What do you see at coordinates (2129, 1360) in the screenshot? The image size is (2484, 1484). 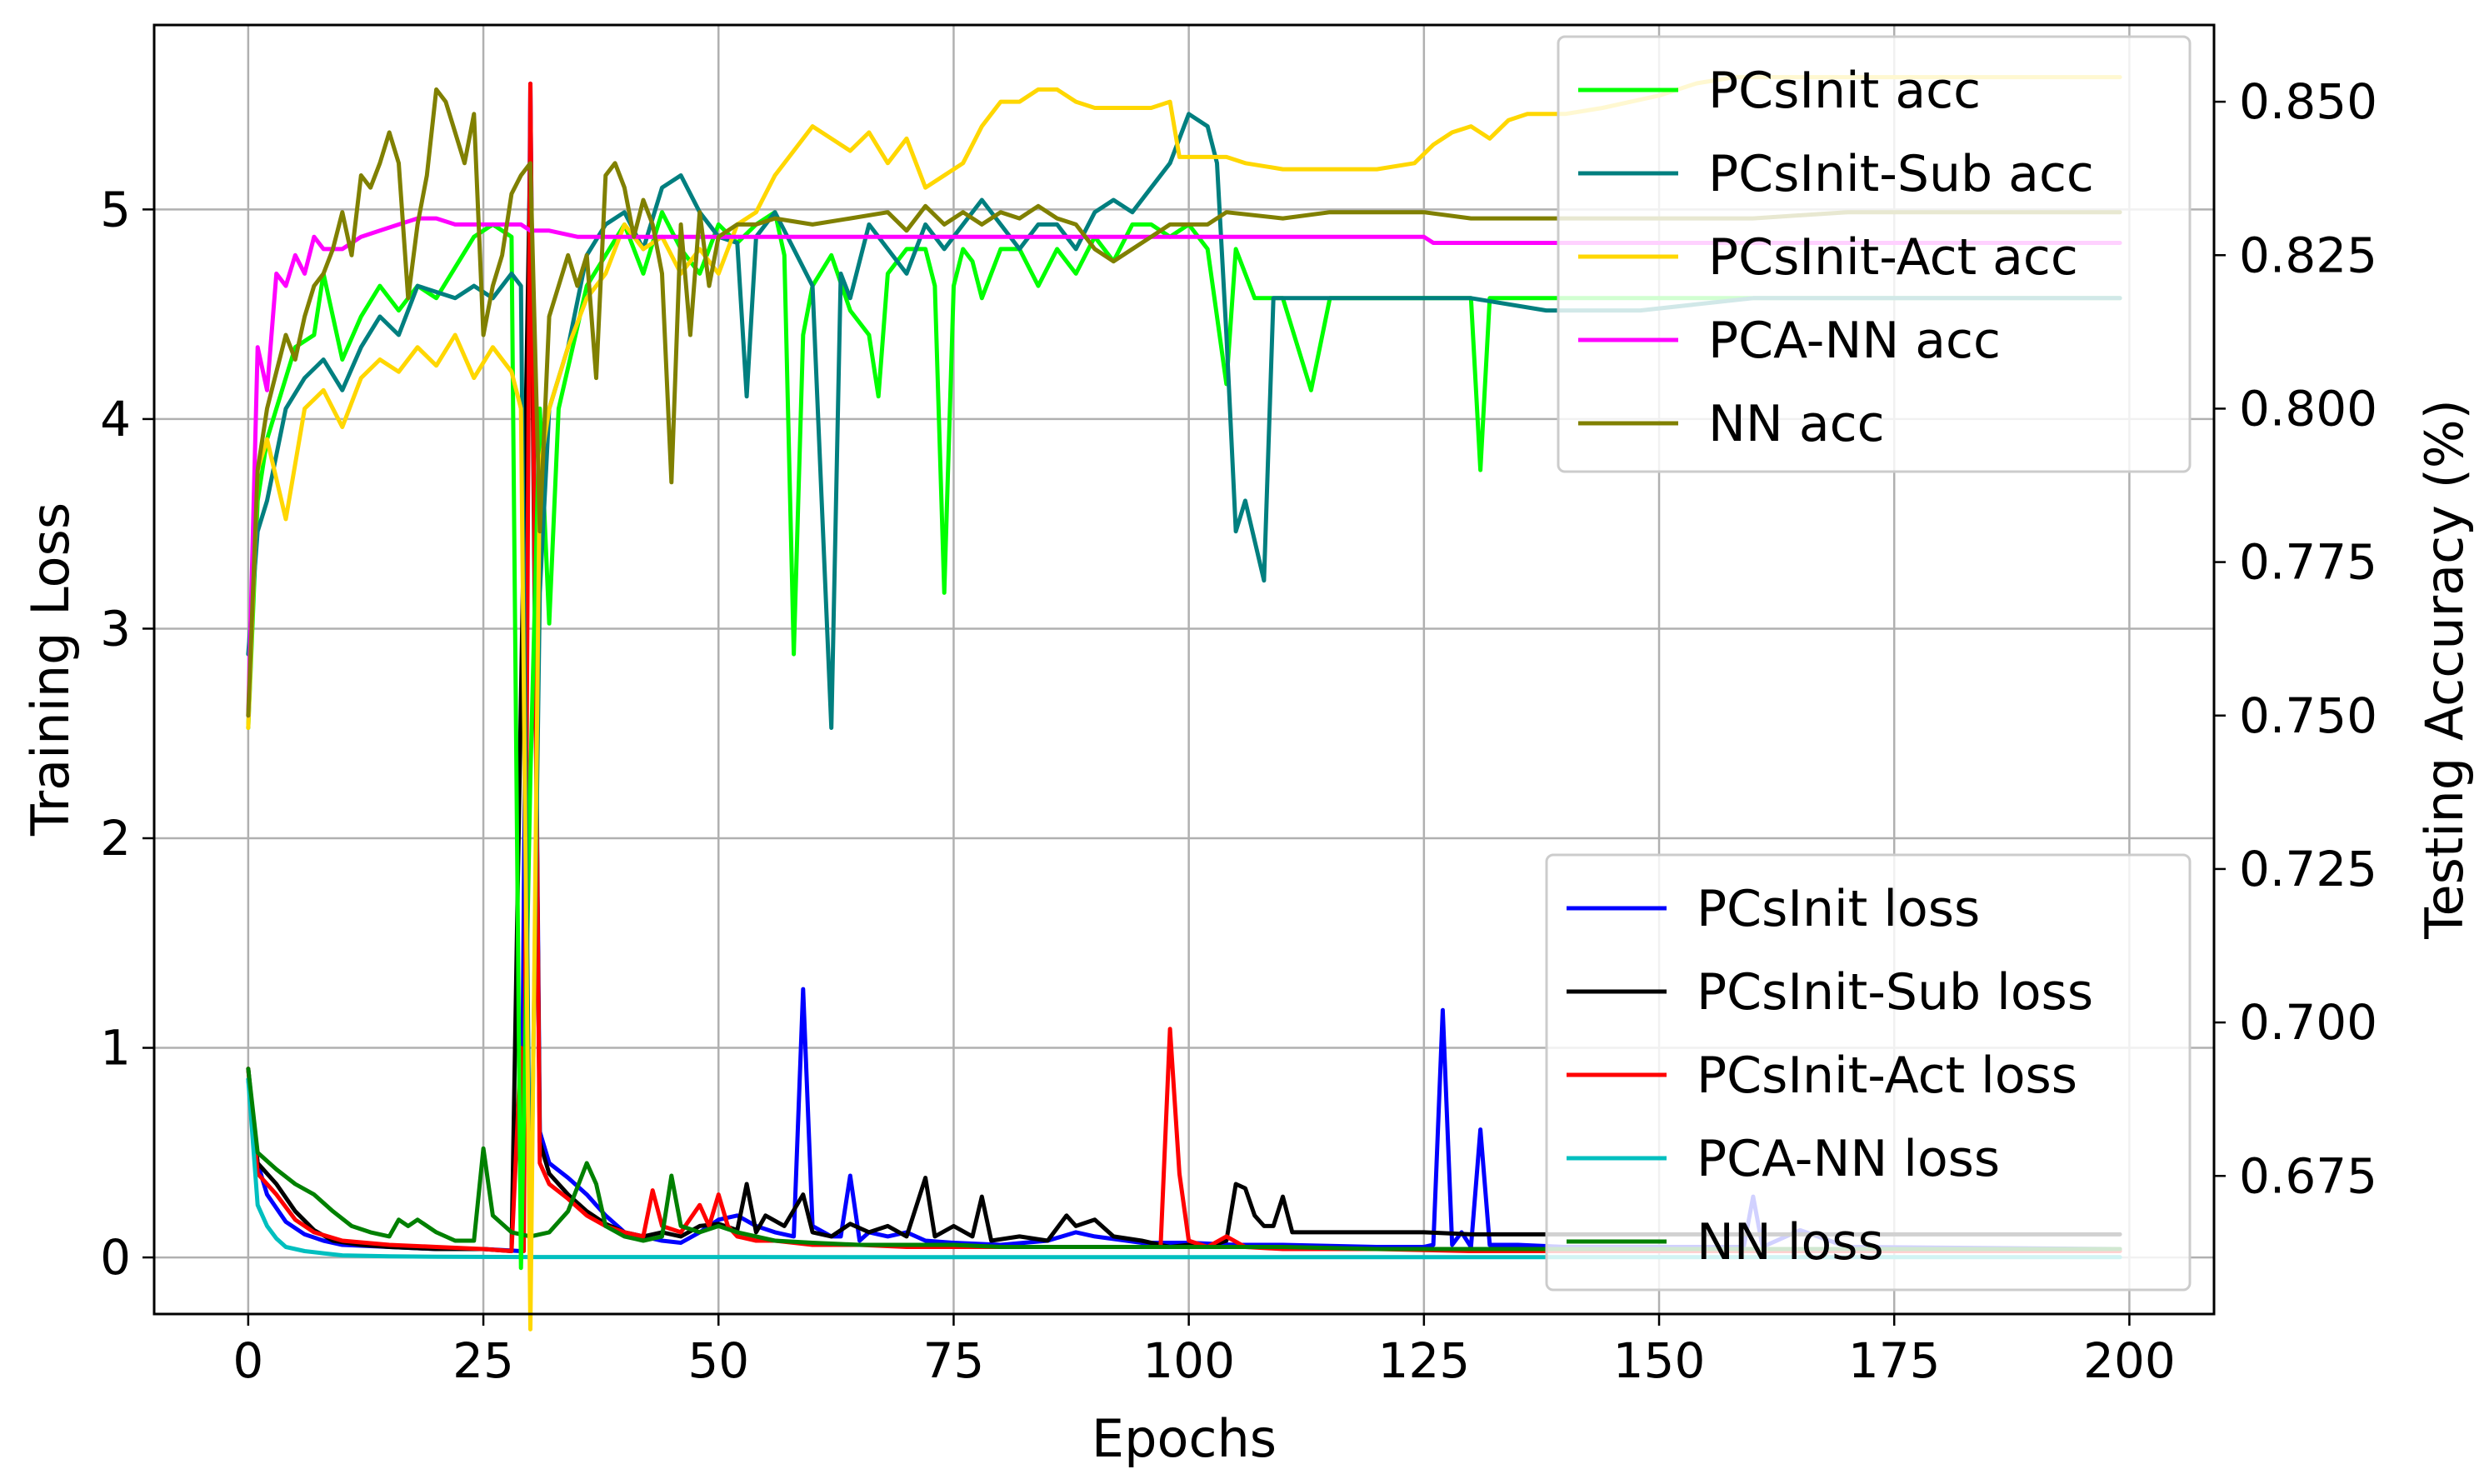 I see `x-tick-label: 200` at bounding box center [2129, 1360].